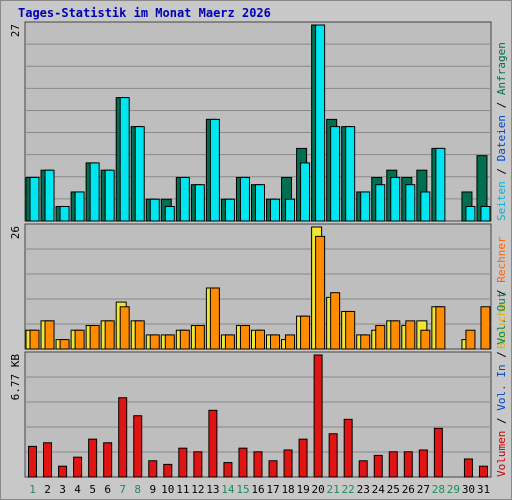  I want to click on legend-entry: Volumen, so click(501, 454).